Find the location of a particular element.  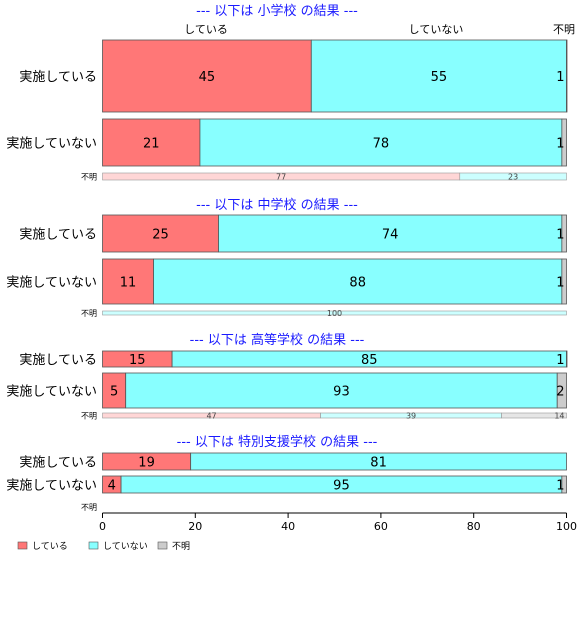

header-label-2: 不明 is located at coordinates (564, 29).